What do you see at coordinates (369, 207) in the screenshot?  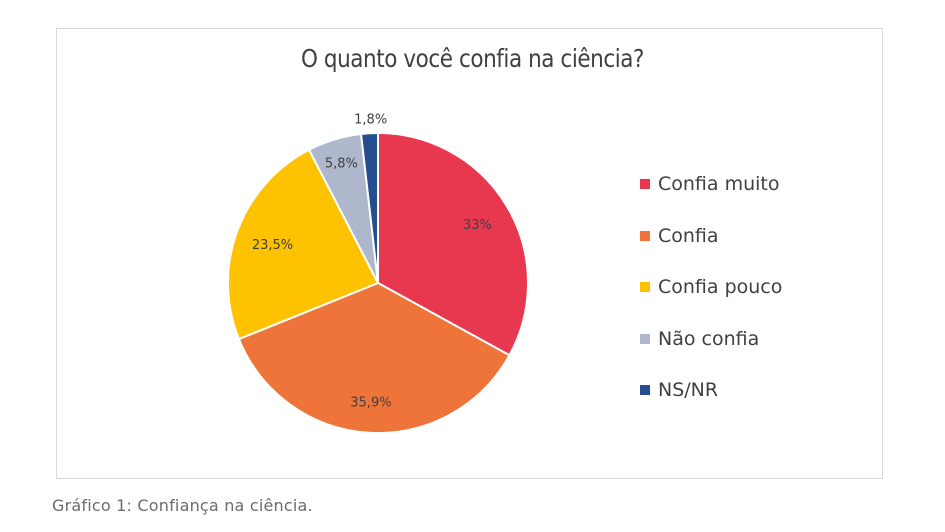 I see `pie-slice-ns-nr` at bounding box center [369, 207].